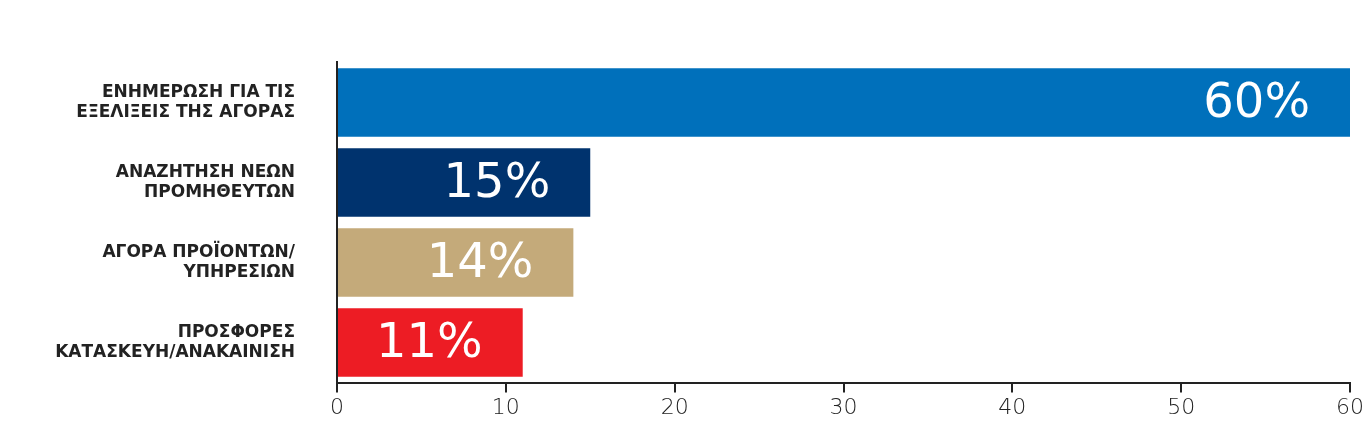  What do you see at coordinates (337, 406) in the screenshot?
I see `x-tick-label: 0` at bounding box center [337, 406].